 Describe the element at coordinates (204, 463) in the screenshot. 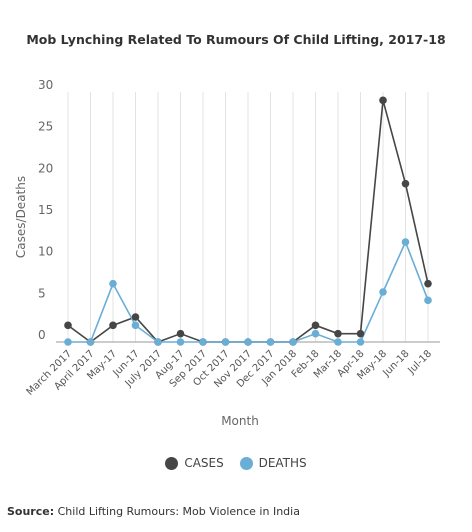

I see `legend-label-cases: CASES` at that location.